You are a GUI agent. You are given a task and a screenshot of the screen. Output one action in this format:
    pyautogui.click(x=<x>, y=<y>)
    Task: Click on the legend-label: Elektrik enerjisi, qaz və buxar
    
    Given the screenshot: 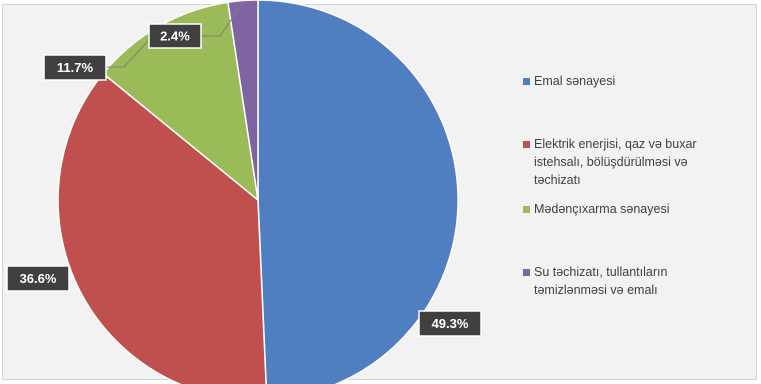 What is the action you would take?
    pyautogui.click(x=615, y=144)
    